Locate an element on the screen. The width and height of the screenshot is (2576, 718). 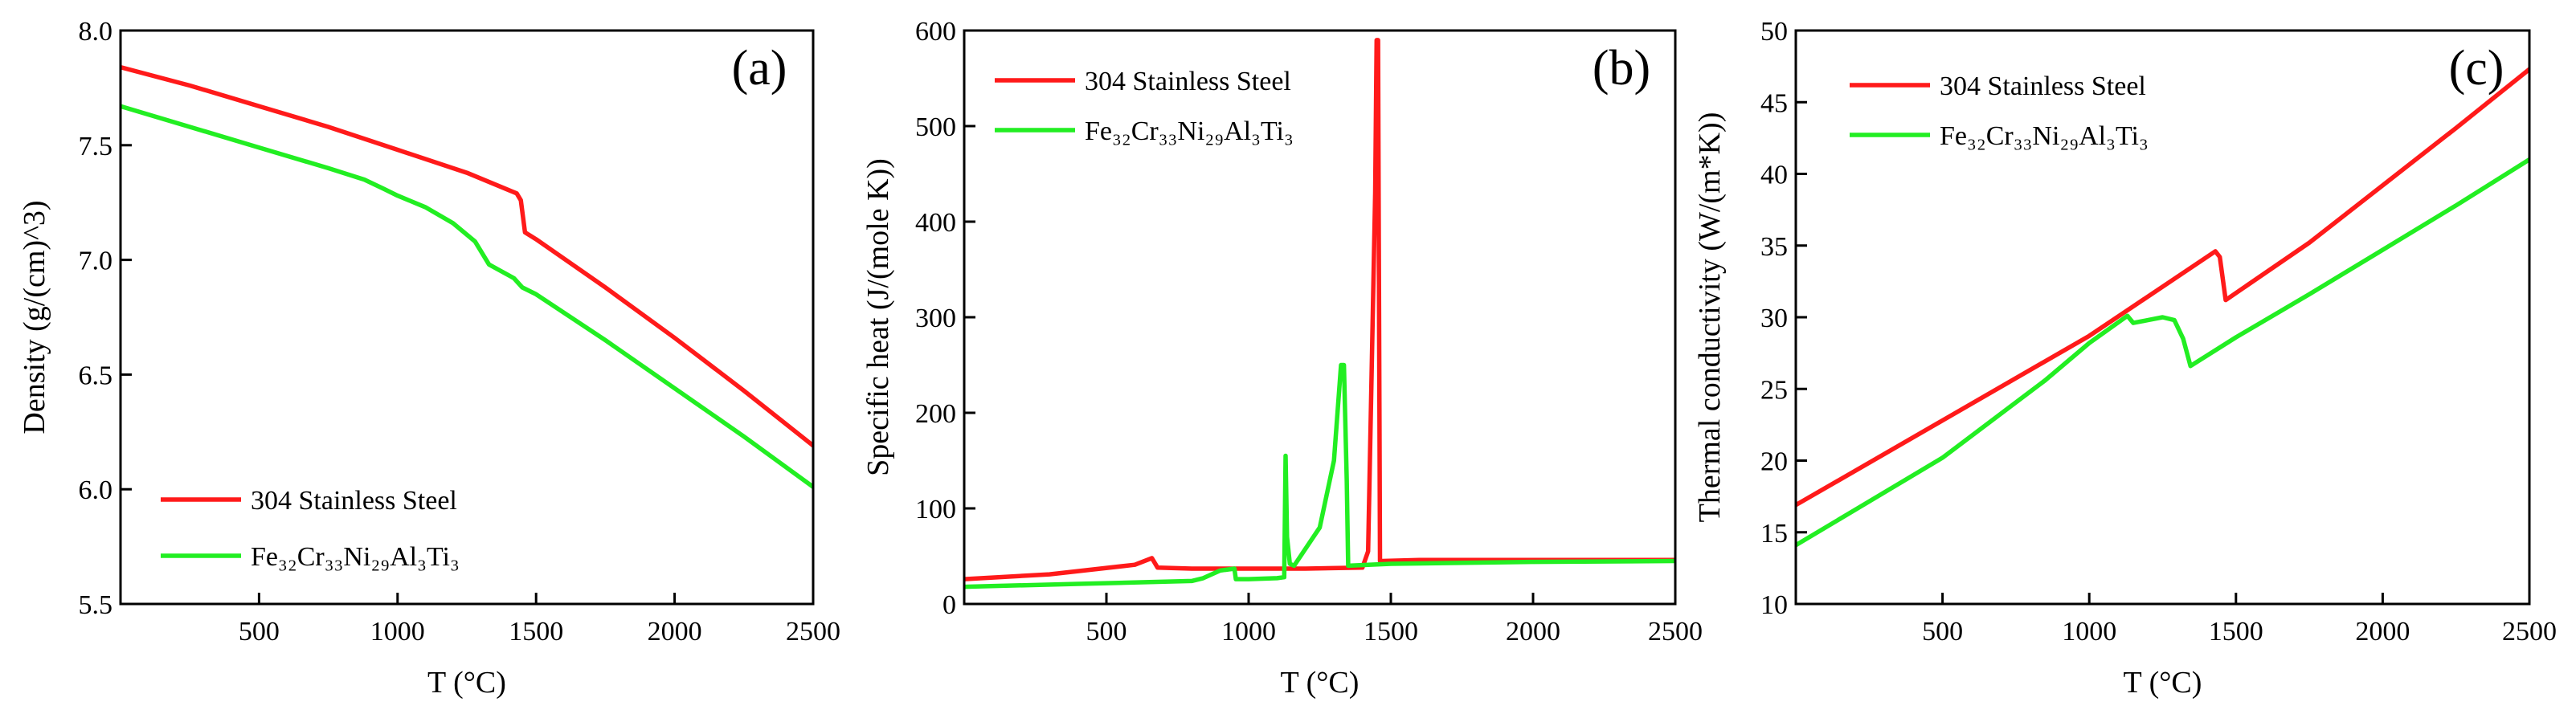
y-tick-label: 200 is located at coordinates (935, 414).